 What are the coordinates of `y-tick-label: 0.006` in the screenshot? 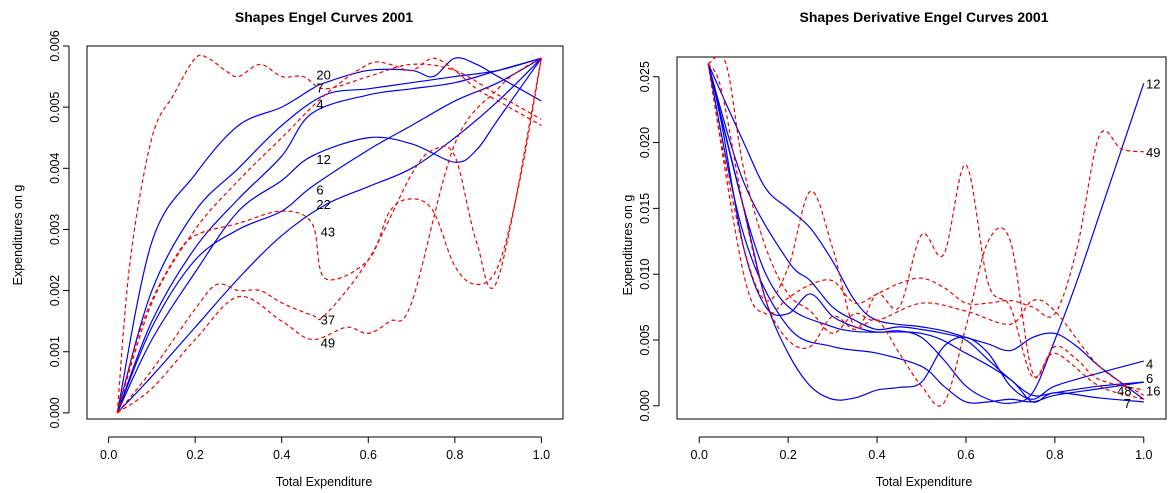 It's located at (55, 45).